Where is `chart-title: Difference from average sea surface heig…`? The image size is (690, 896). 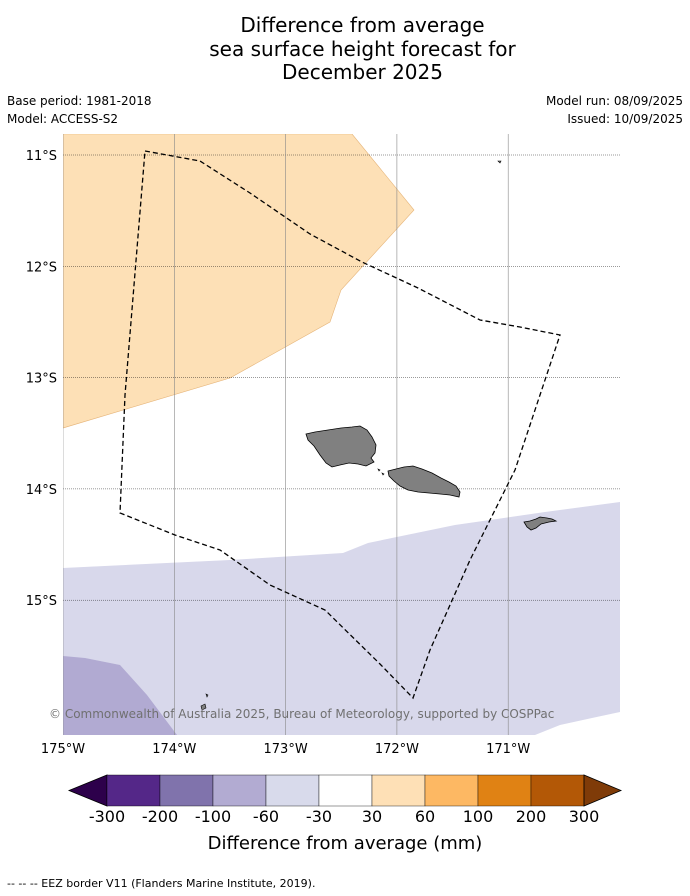 chart-title: Difference from average sea surface heig… is located at coordinates (345, 49).